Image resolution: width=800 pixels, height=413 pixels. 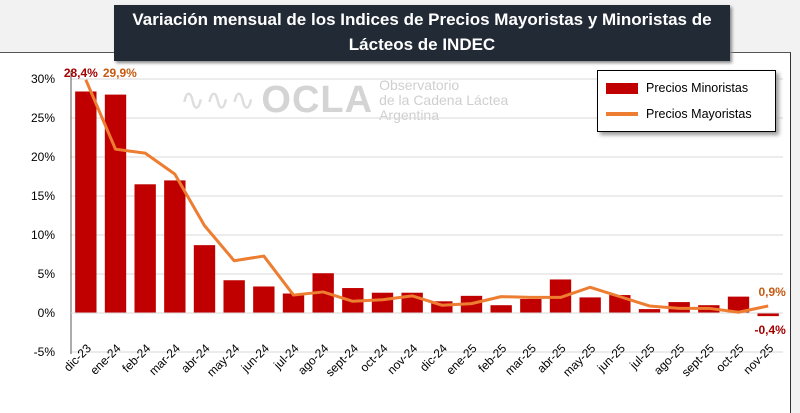 What do you see at coordinates (686, 101) in the screenshot?
I see `legend: Precios Minoristas Precios Mayoristas` at bounding box center [686, 101].